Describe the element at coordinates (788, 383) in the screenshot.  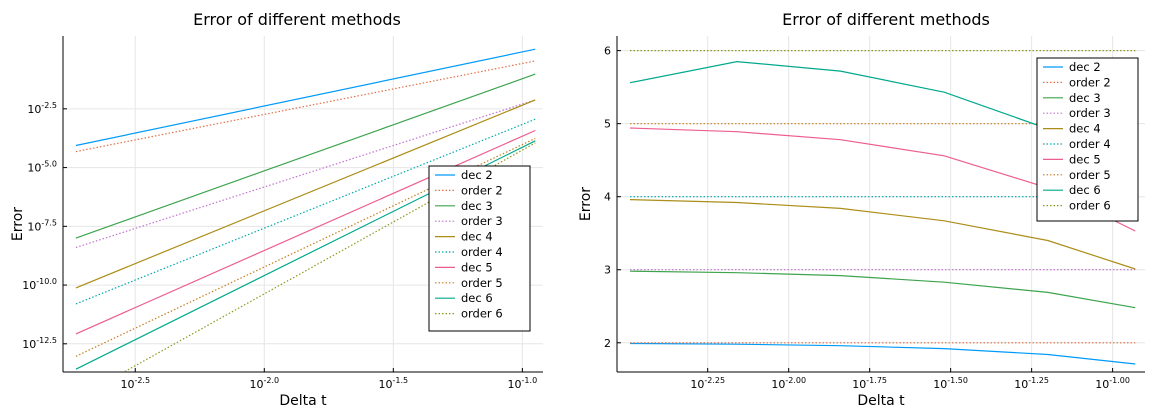
I see `x-tick-label: 10-2.00` at that location.